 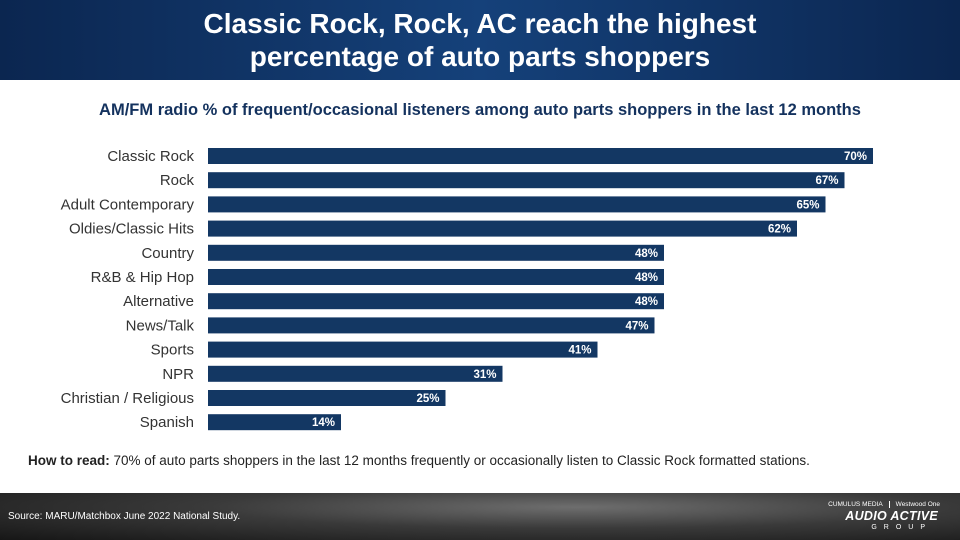 I want to click on value-label: 62%, so click(x=779, y=230).